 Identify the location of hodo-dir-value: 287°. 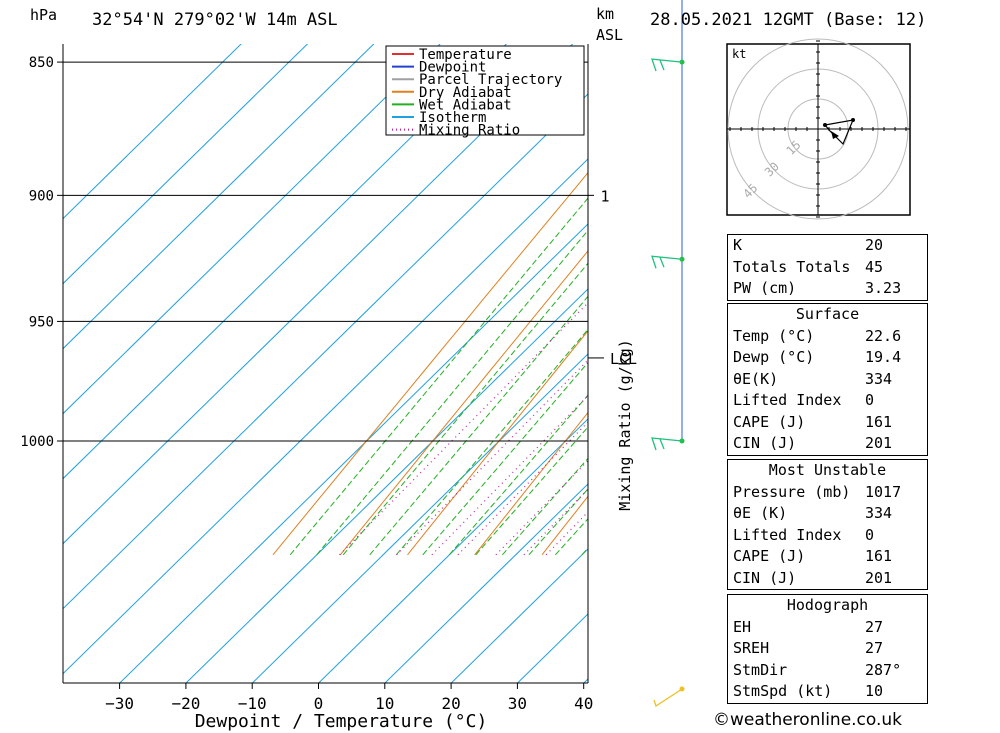
(883, 669).